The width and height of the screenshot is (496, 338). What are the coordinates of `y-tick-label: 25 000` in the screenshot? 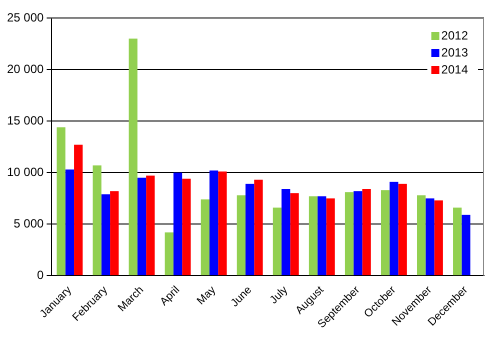 It's located at (25, 17).